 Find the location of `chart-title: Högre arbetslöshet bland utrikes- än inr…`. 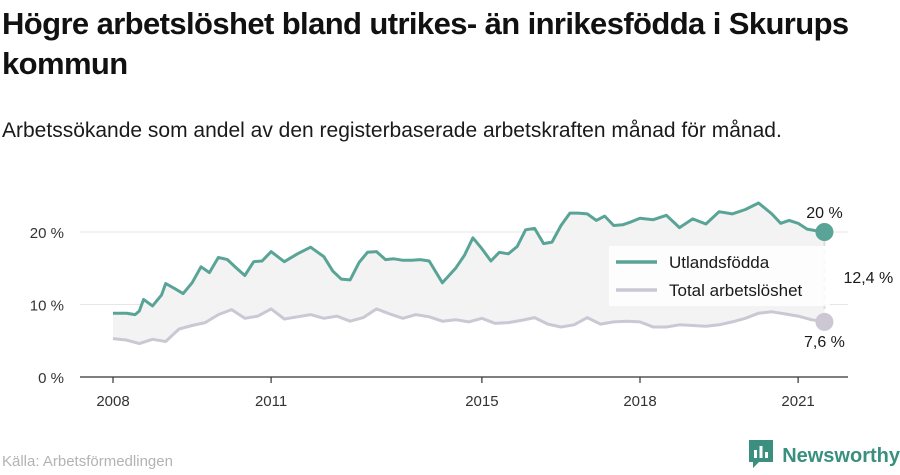

chart-title: Högre arbetslöshet bland utrikes- än inr… is located at coordinates (425, 43).